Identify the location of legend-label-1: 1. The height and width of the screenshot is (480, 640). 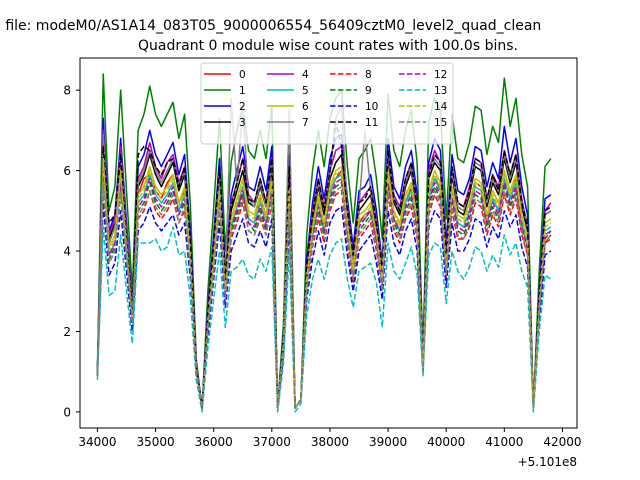
(242, 91).